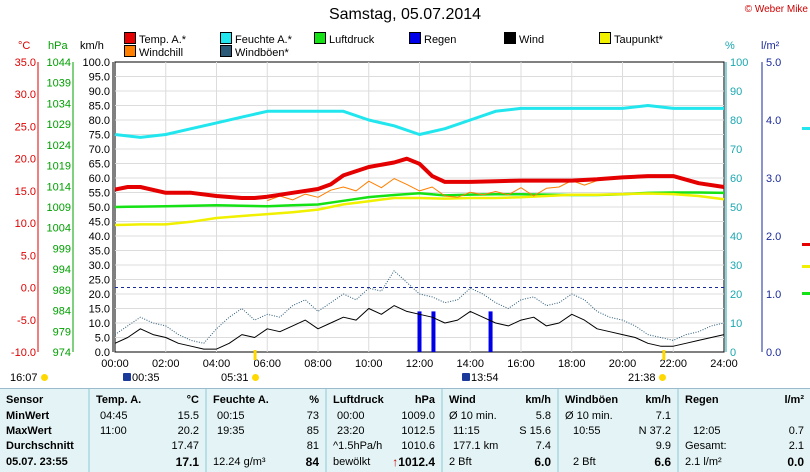 The width and height of the screenshot is (810, 472). What do you see at coordinates (231, 416) in the screenshot?
I see `min-time: 00:15` at bounding box center [231, 416].